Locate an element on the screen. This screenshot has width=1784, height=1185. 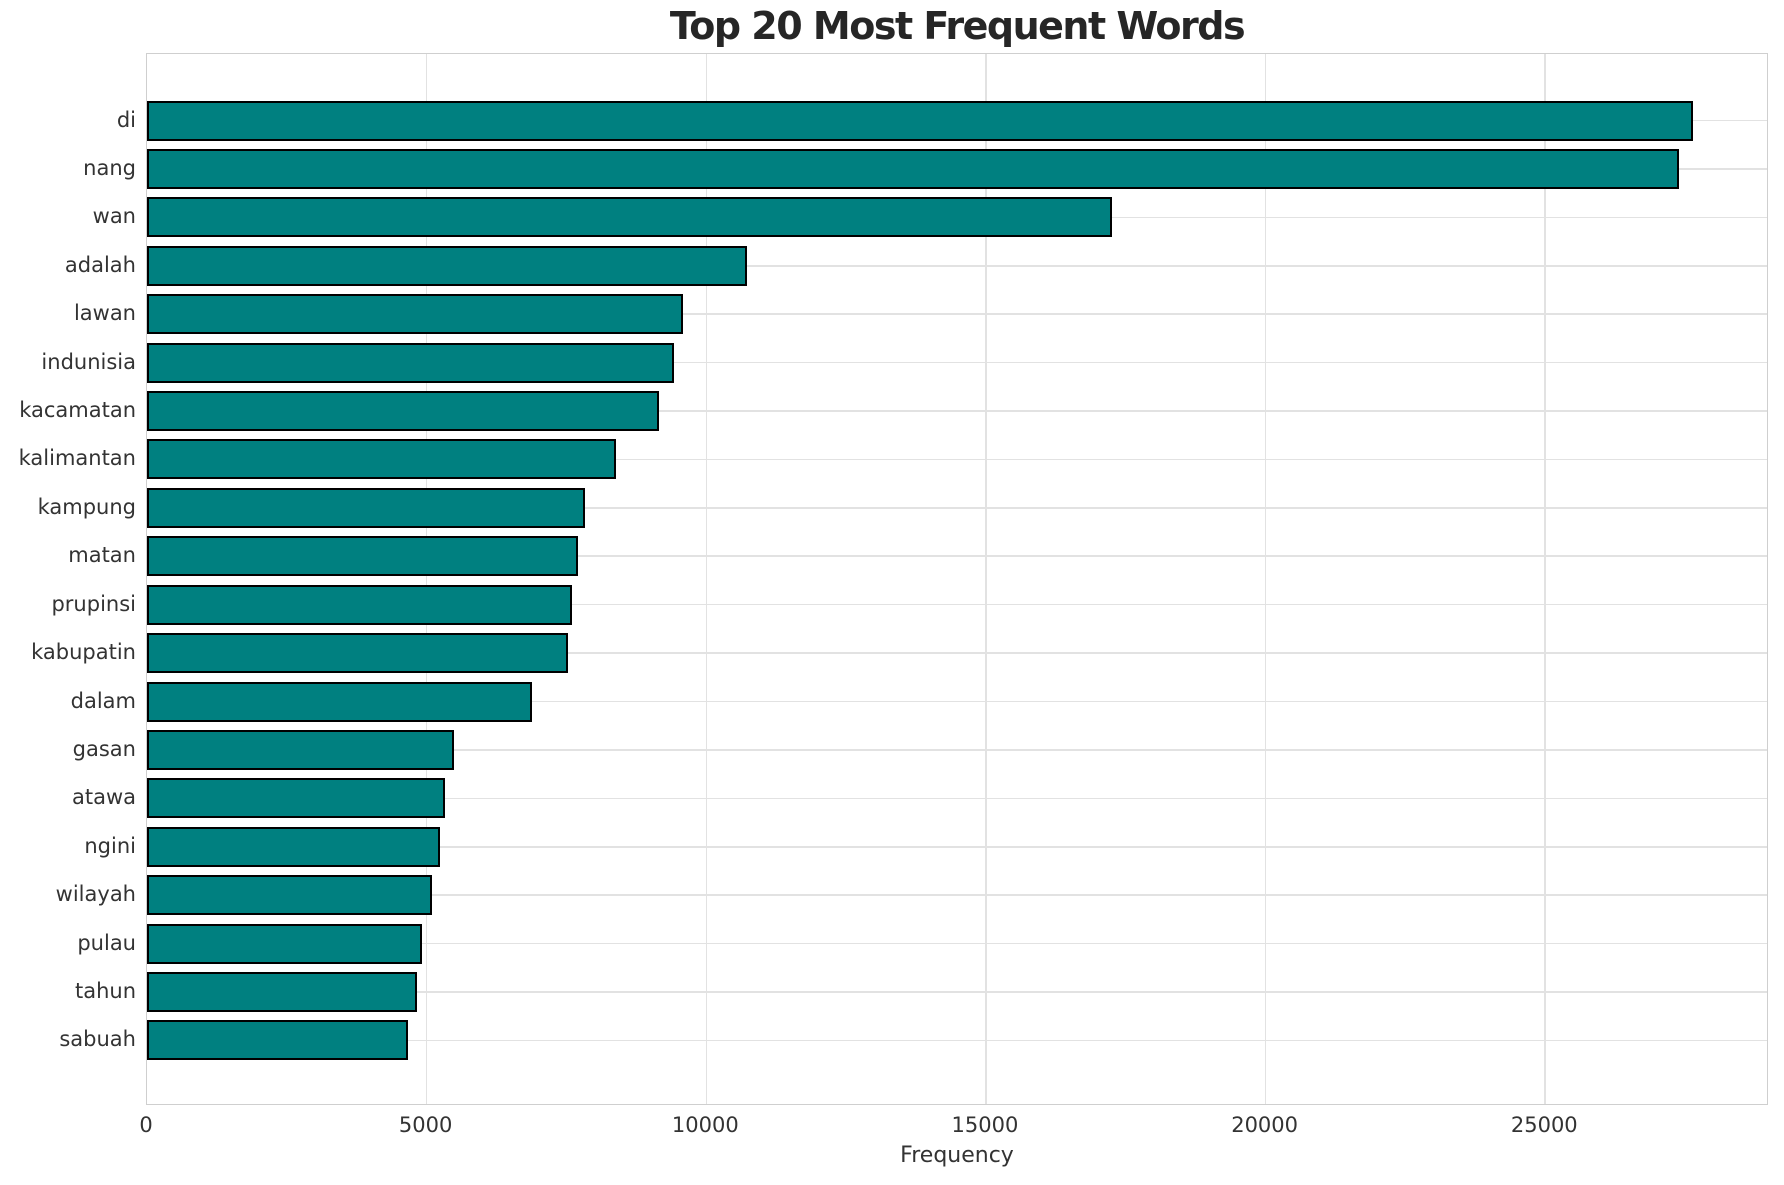
y-tick-label-atawa: atawa is located at coordinates (103, 797).